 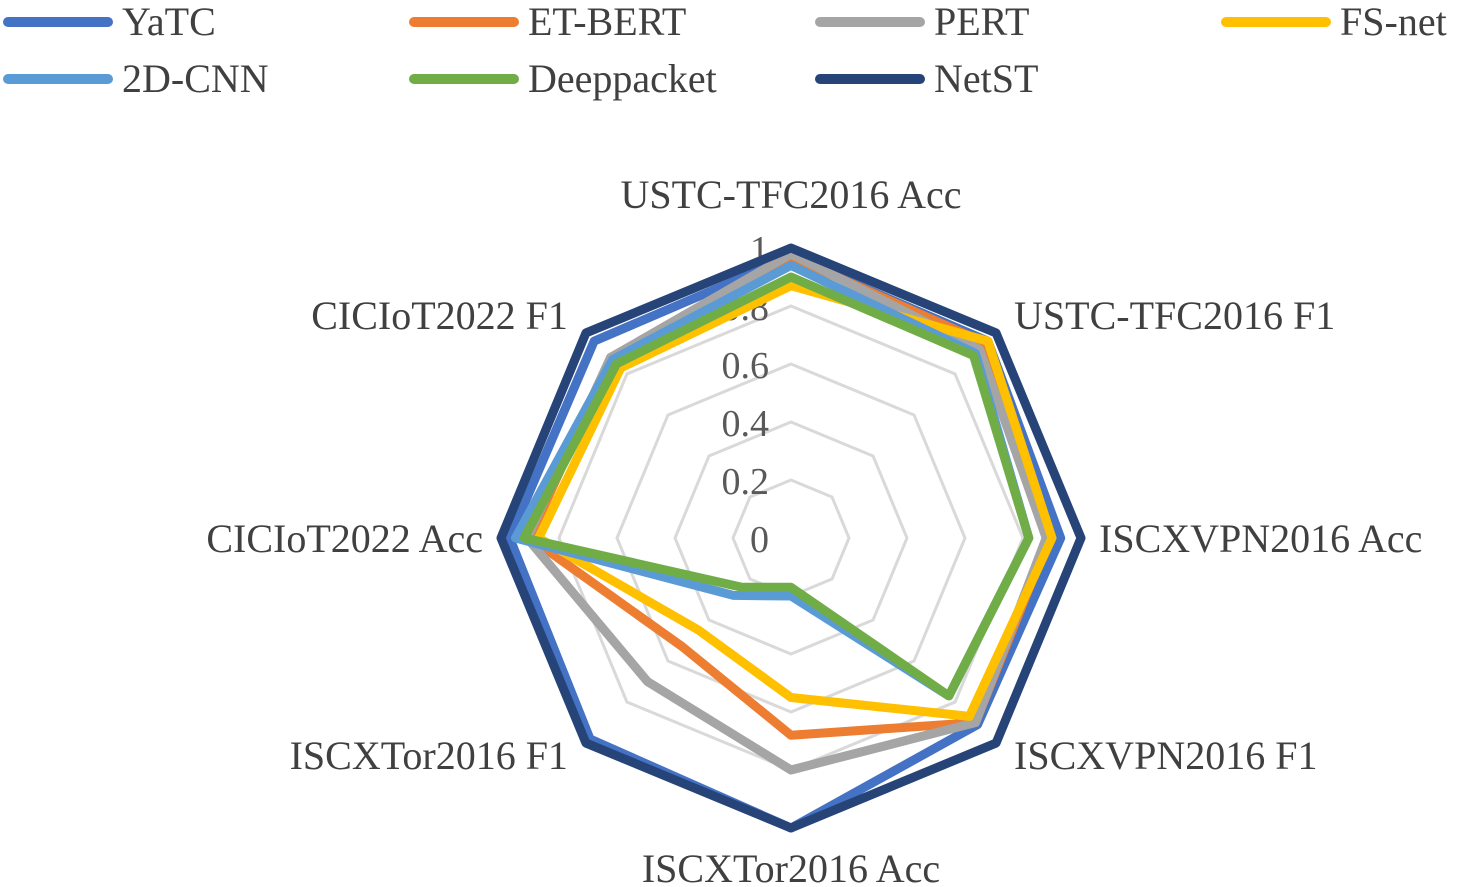 I want to click on legend-label-yatc: YaTC, so click(x=169, y=22).